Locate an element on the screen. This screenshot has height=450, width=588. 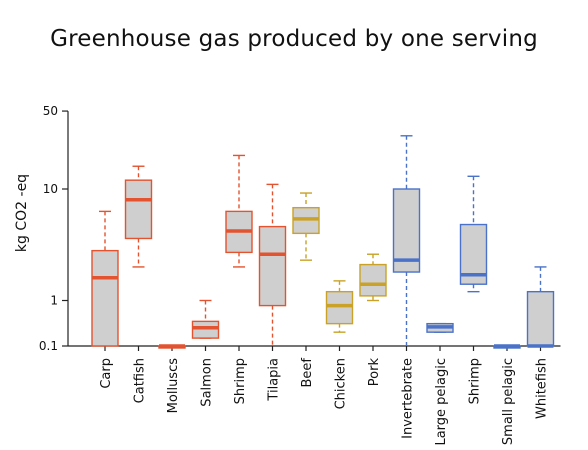
x-tick-label: Tilapia is located at coordinates (274, 380).